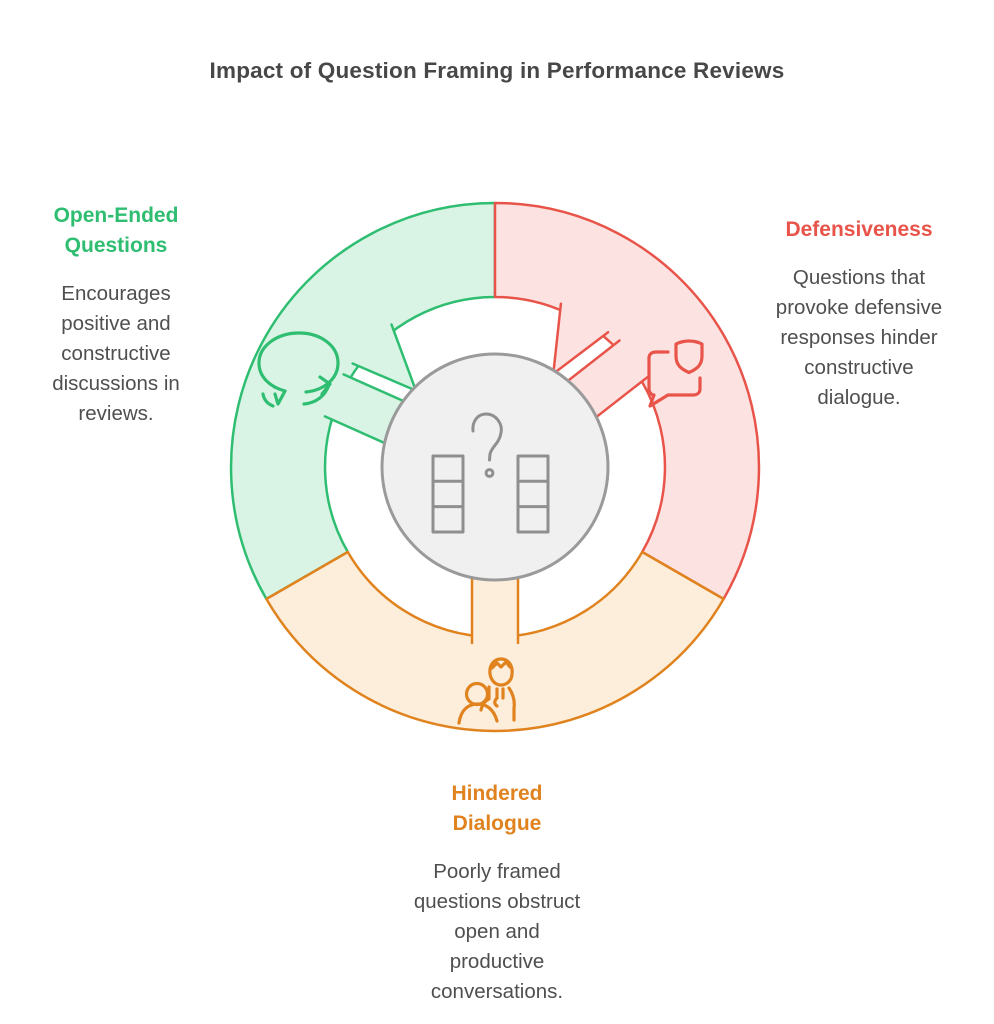  I want to click on center-hub-circle, so click(495, 467).